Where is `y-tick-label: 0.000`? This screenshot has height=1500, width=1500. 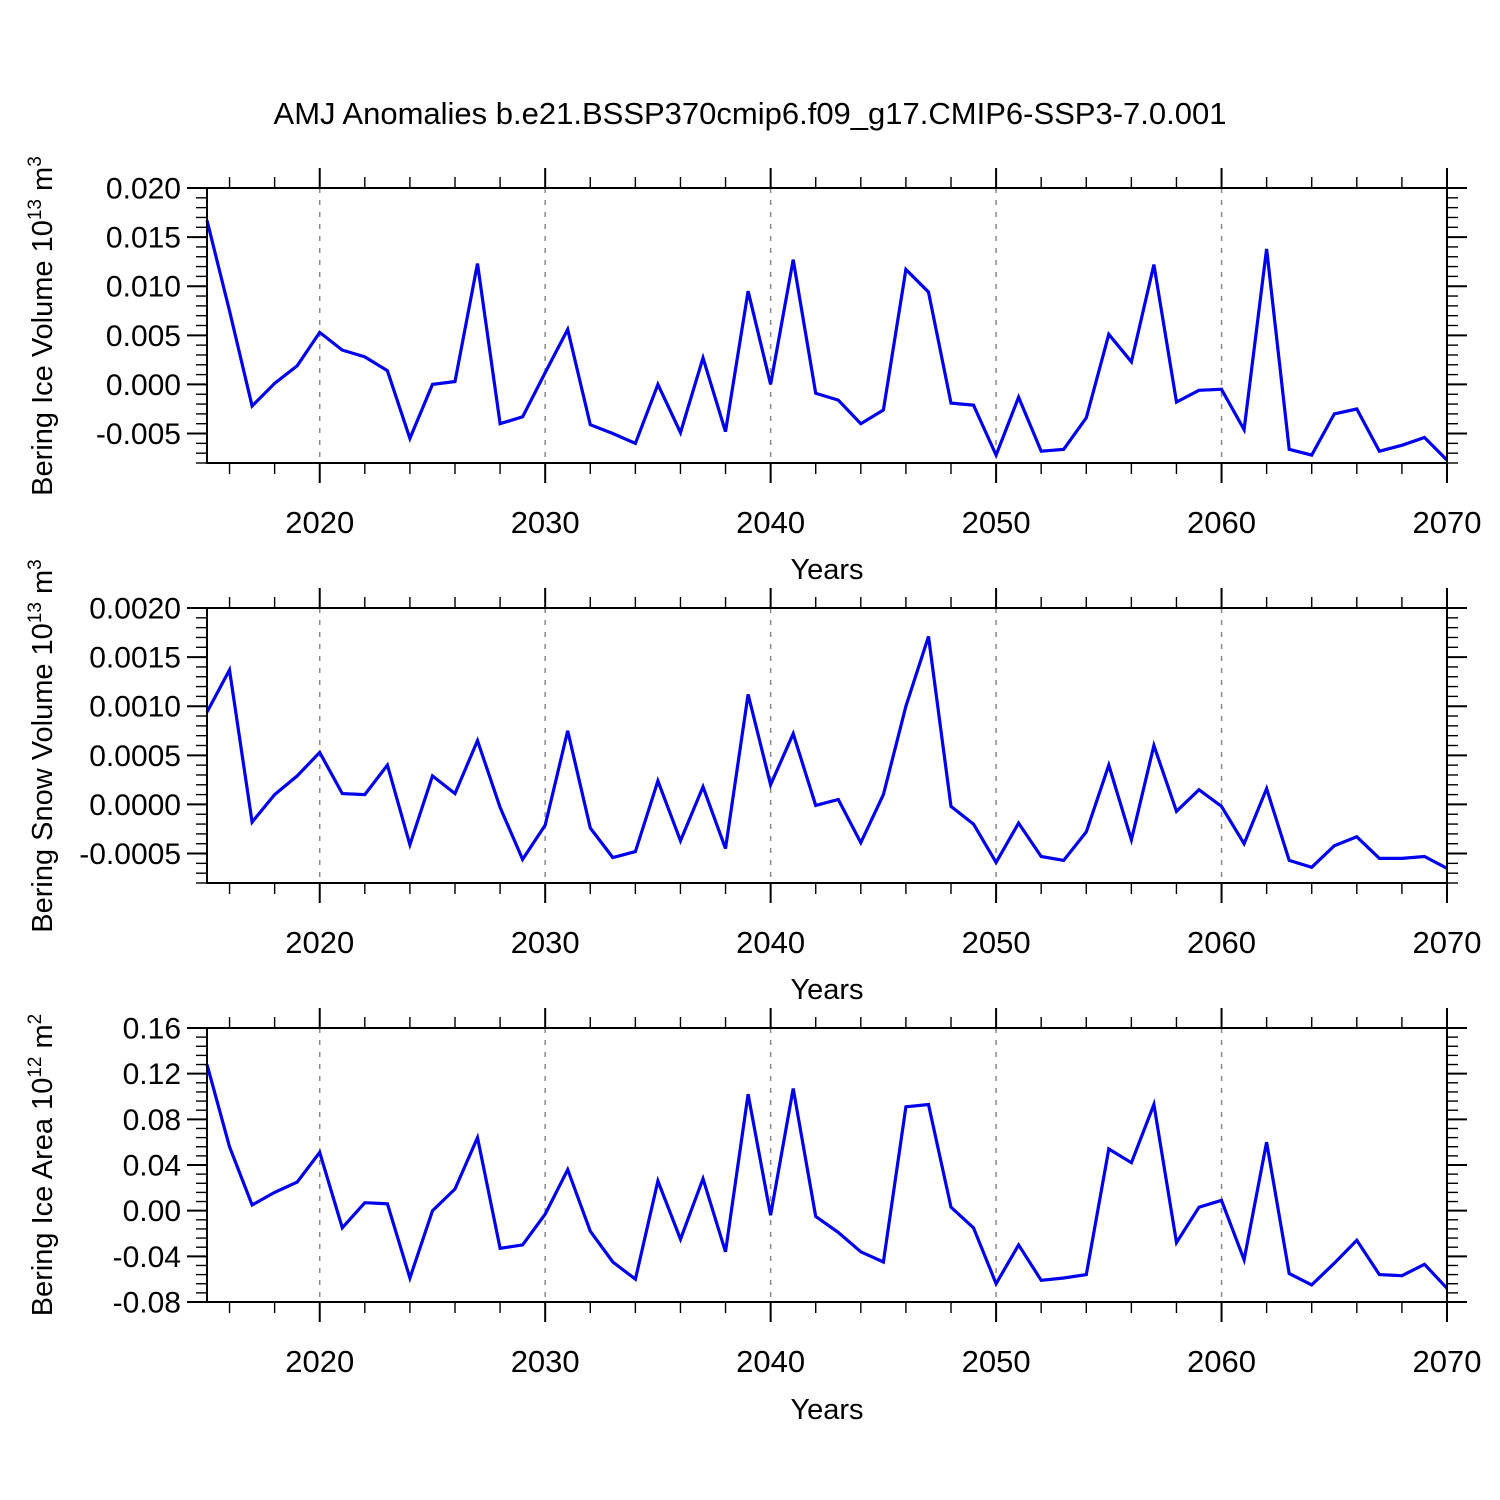 y-tick-label: 0.000 is located at coordinates (143, 385).